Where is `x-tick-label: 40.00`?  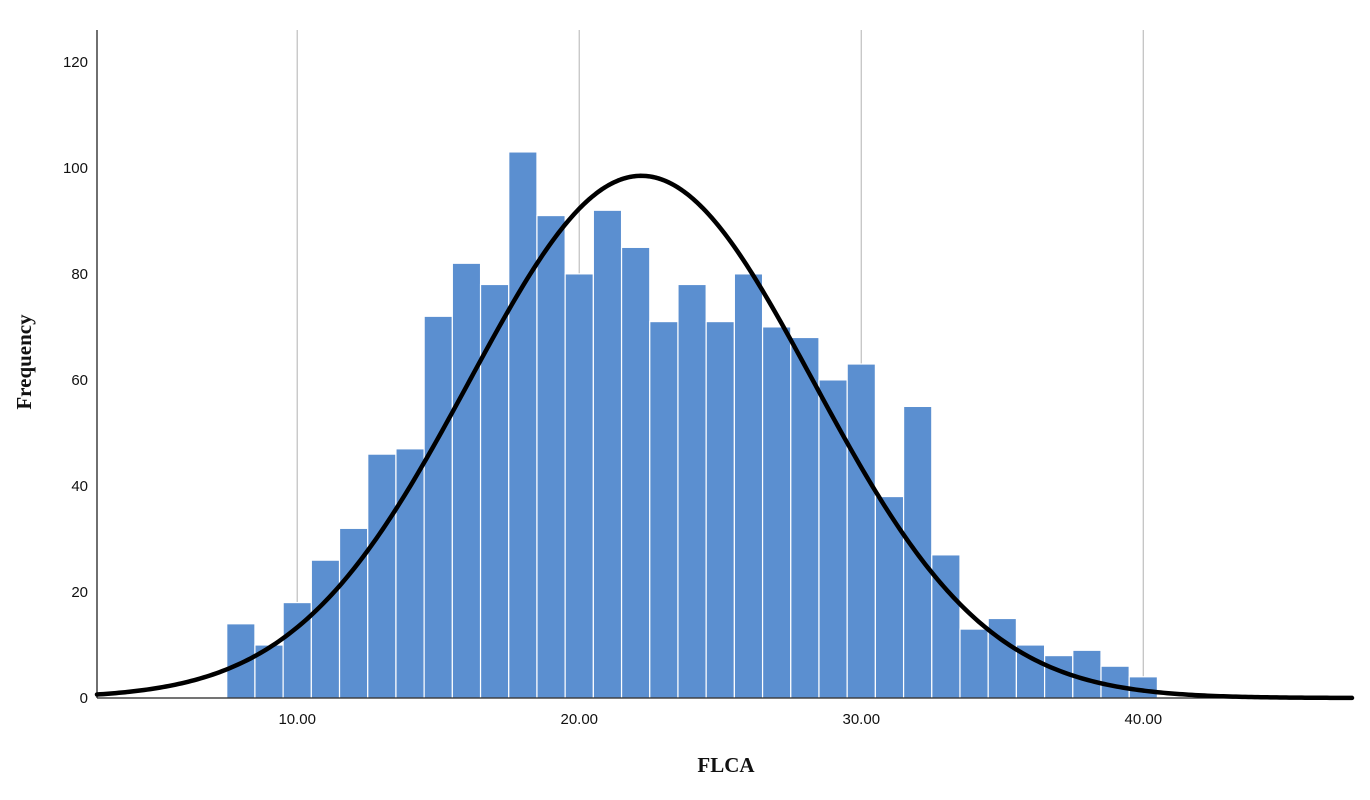 x-tick-label: 40.00 is located at coordinates (1144, 719).